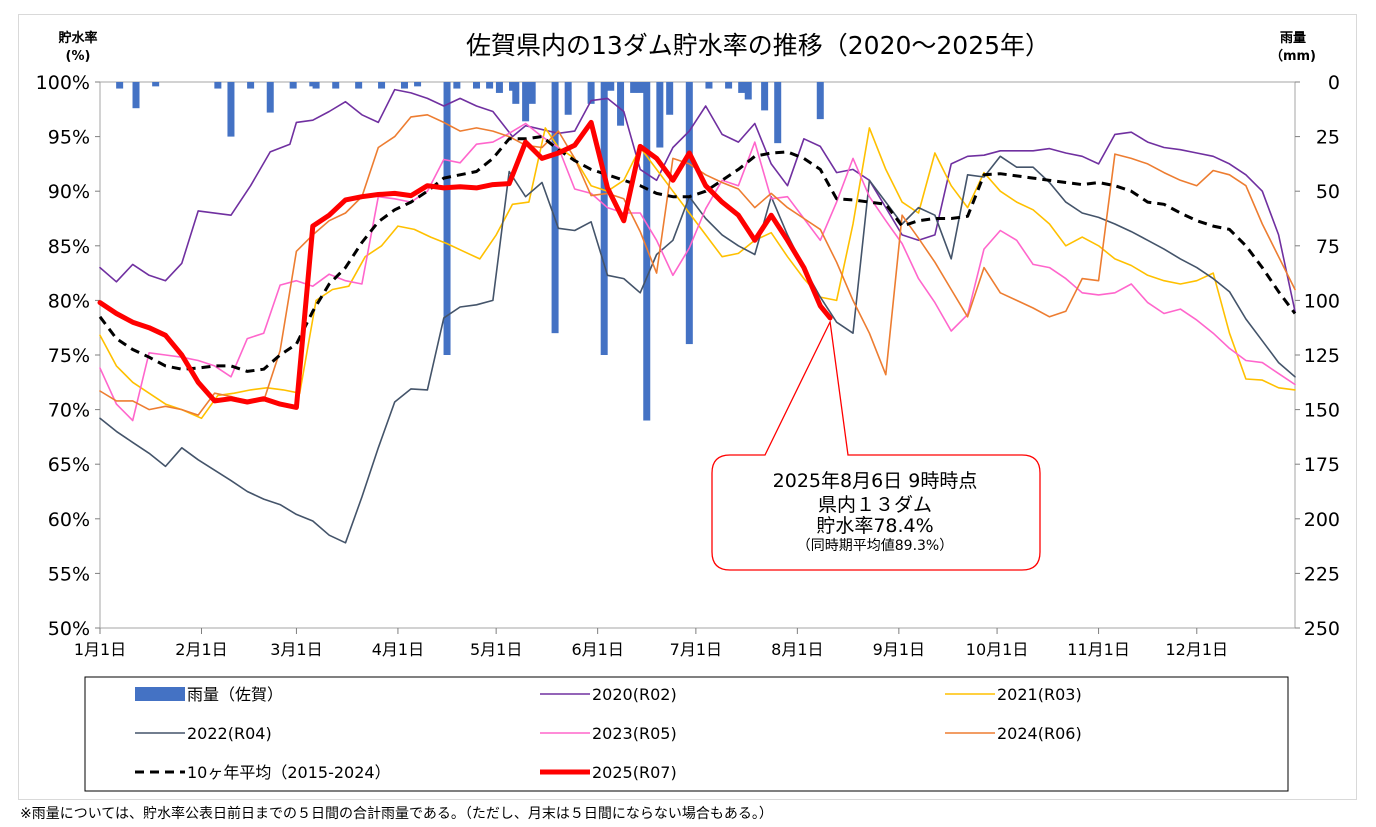 This screenshot has height=827, width=1376. What do you see at coordinates (69, 520) in the screenshot?
I see `left-tick-label: 60%` at bounding box center [69, 520].